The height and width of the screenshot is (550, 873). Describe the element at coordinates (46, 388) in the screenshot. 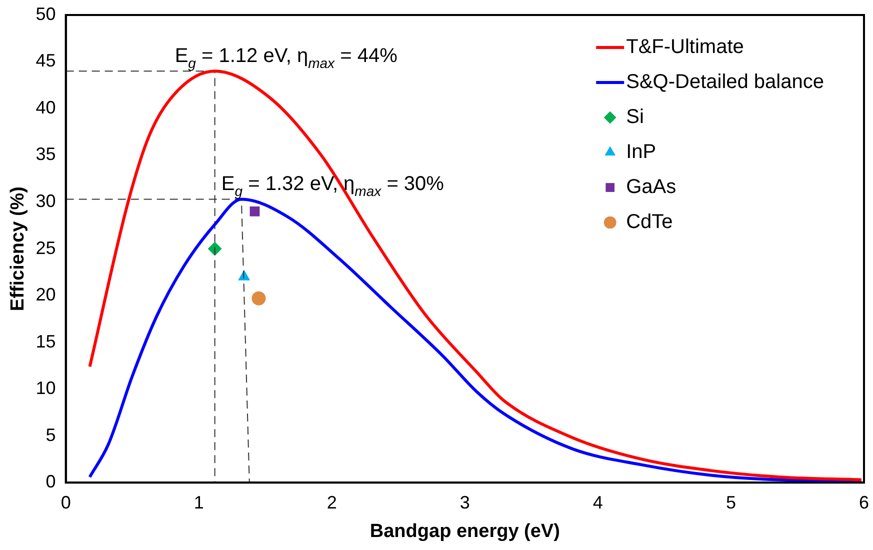

I see `y-tick-label: 10` at that location.